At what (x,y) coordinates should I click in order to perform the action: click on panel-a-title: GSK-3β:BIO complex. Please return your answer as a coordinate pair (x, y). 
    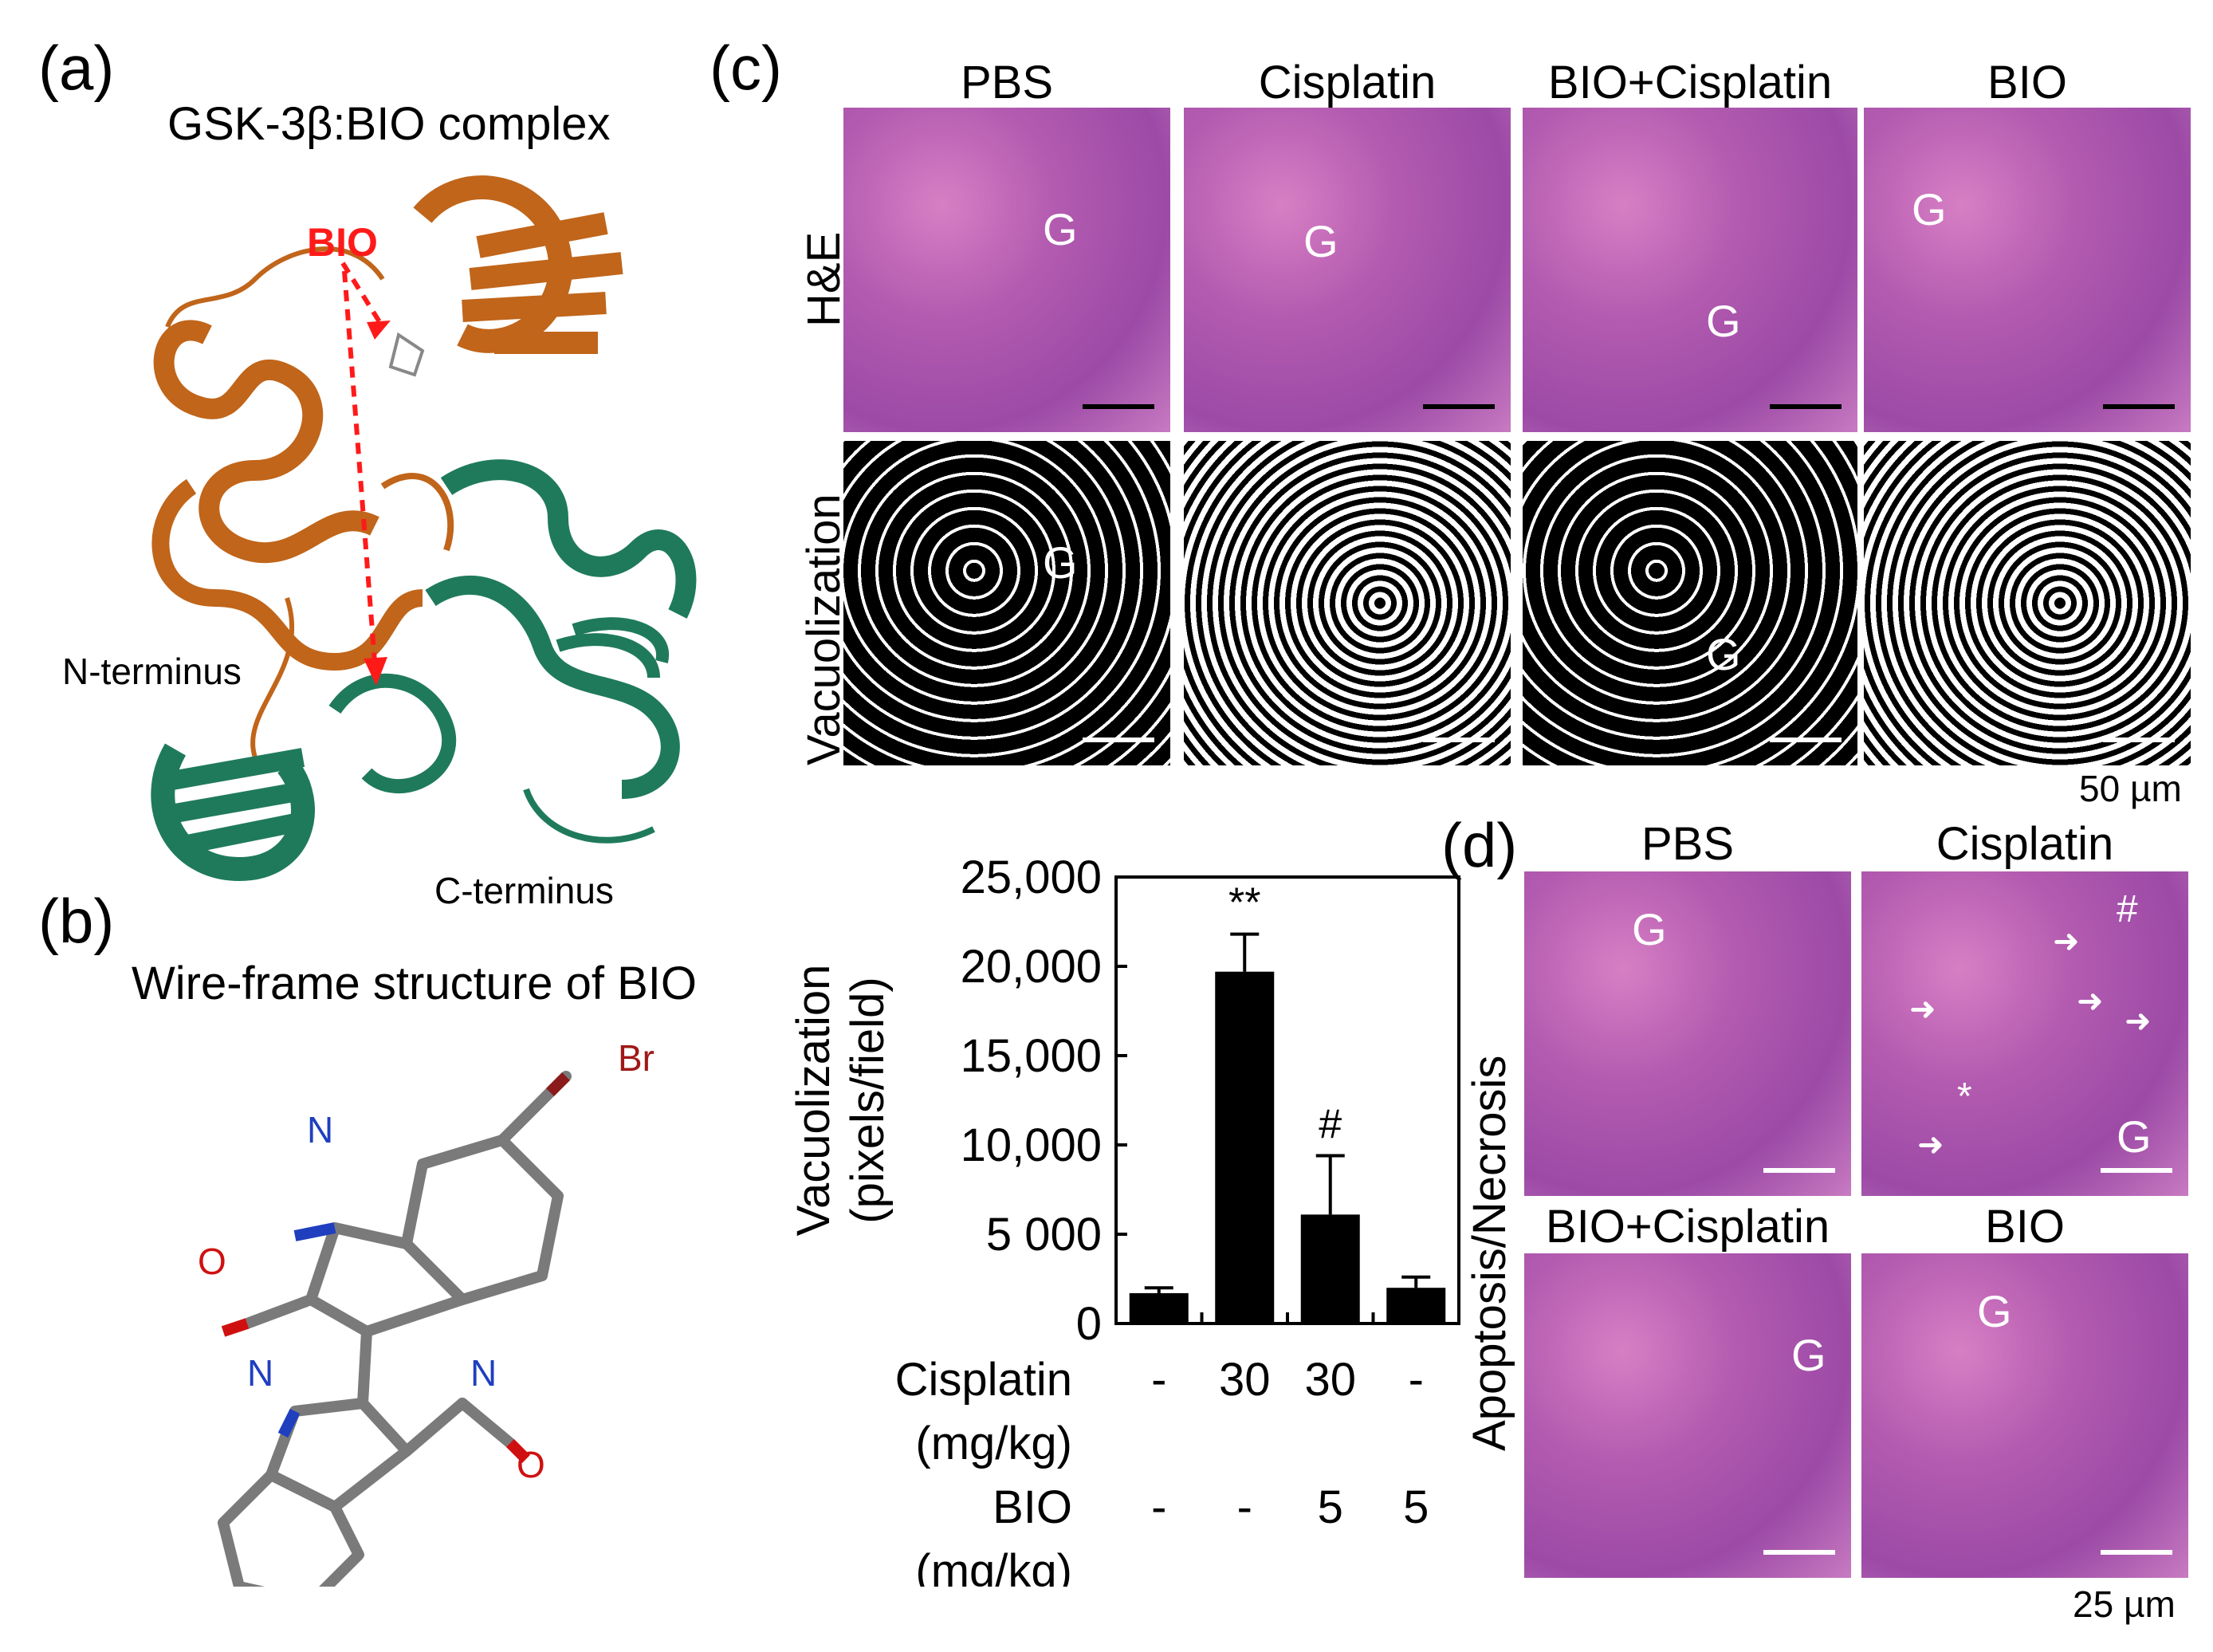
    Looking at the image, I should click on (389, 124).